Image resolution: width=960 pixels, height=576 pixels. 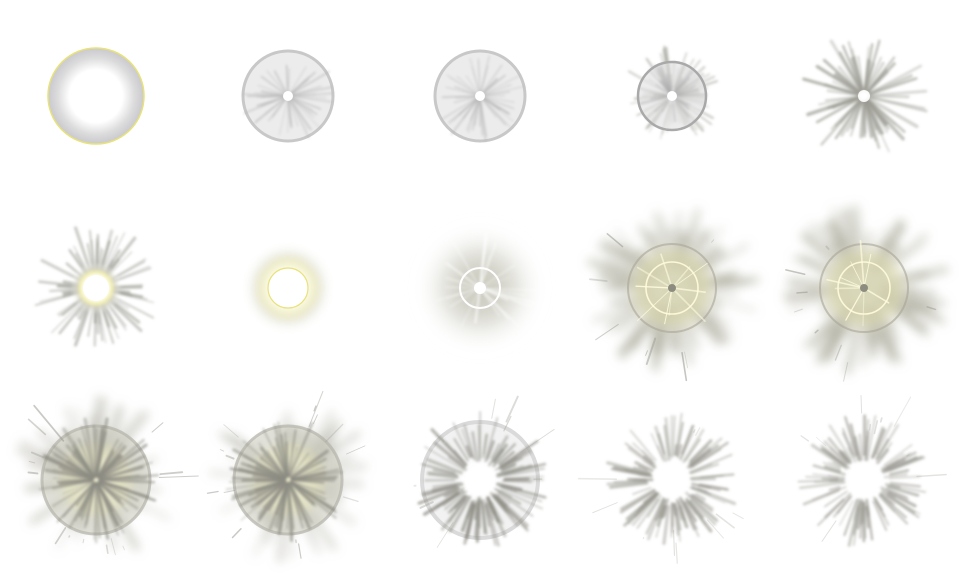 I want to click on frame-5-burst, so click(x=864, y=96).